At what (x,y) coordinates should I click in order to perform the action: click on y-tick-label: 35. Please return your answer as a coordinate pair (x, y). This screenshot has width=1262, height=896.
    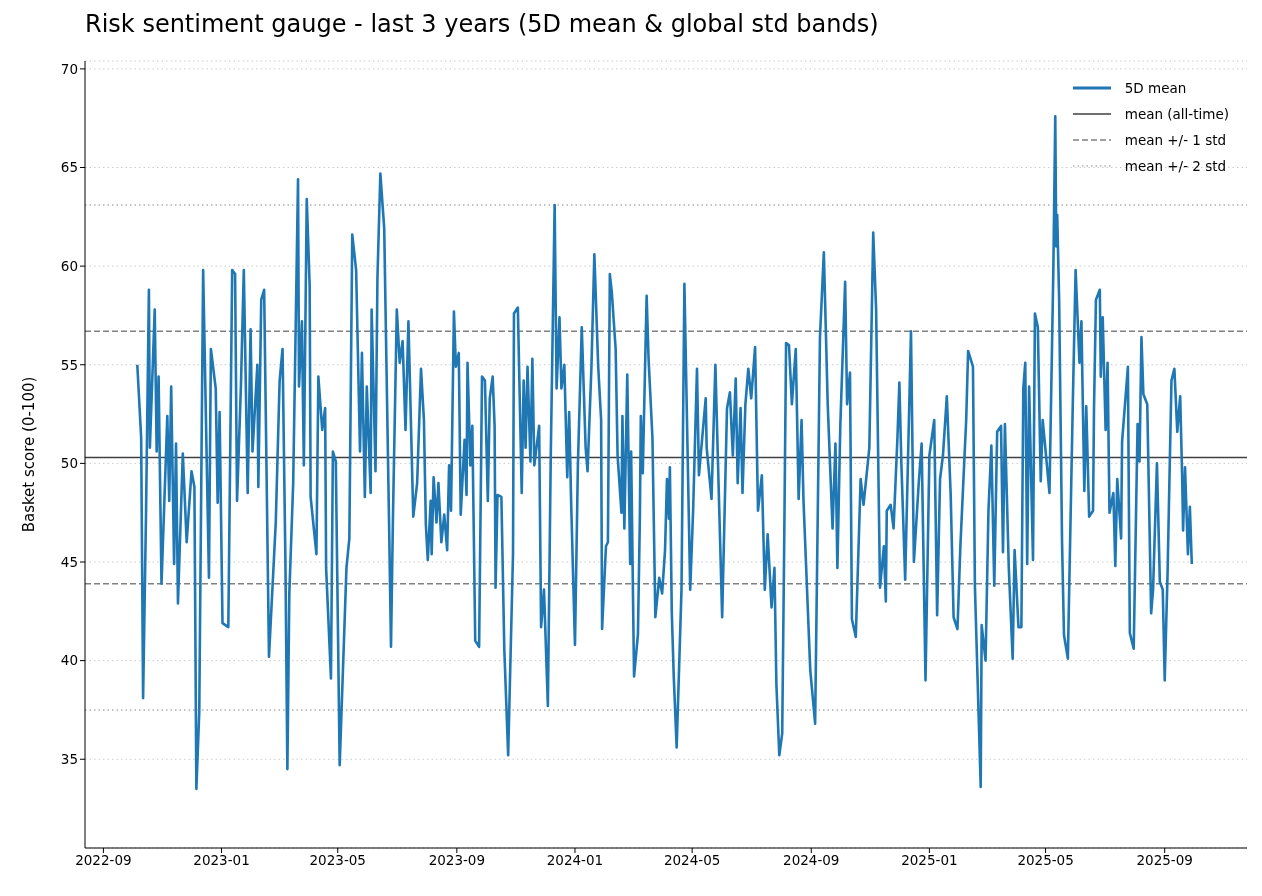
    Looking at the image, I should click on (69, 759).